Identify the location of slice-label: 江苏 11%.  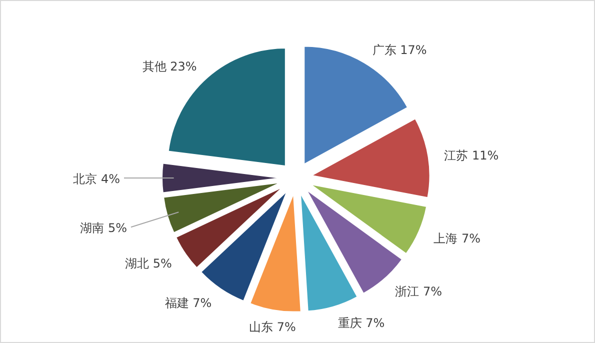
(471, 155).